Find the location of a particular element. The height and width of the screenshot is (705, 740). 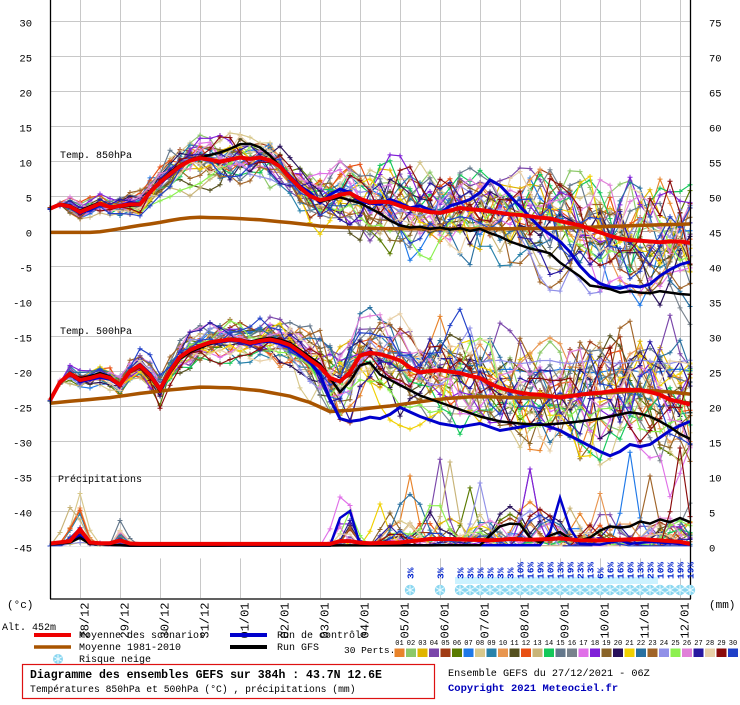

svg-text: 30 Perts. is located at coordinates (369, 650).